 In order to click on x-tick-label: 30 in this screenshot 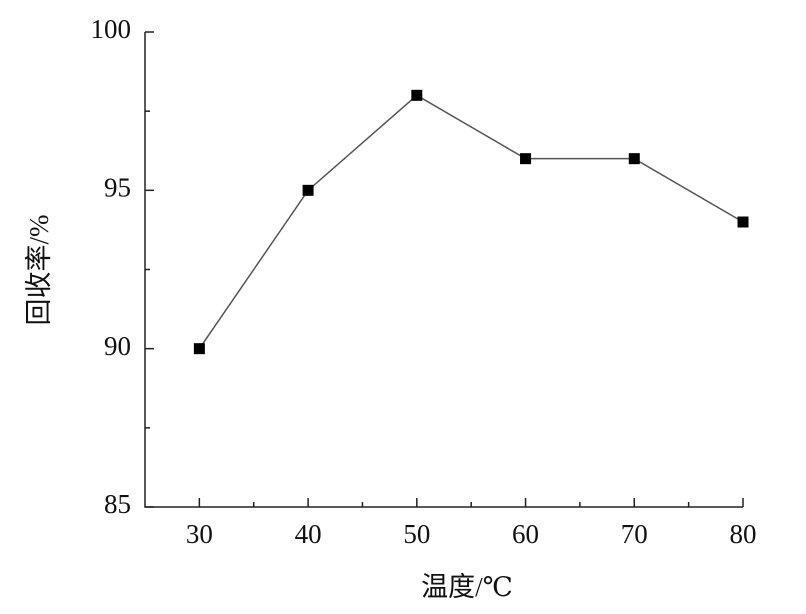, I will do `click(199, 534)`.